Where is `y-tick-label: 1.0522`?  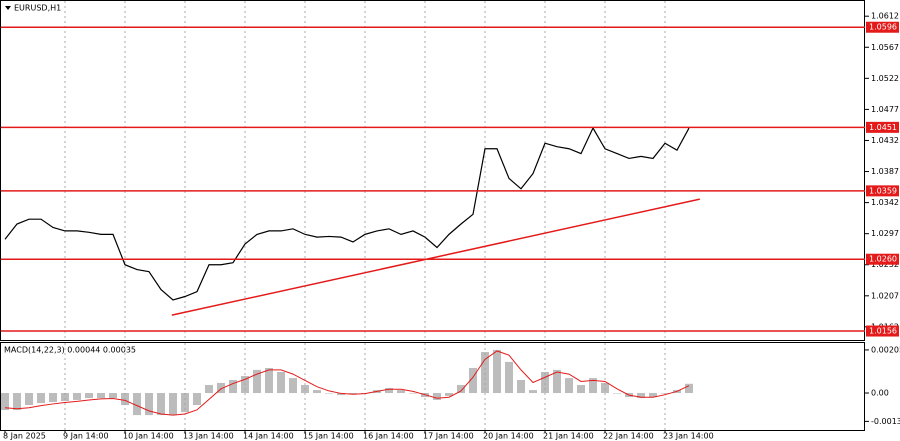
y-tick-label: 1.0522 is located at coordinates (885, 78).